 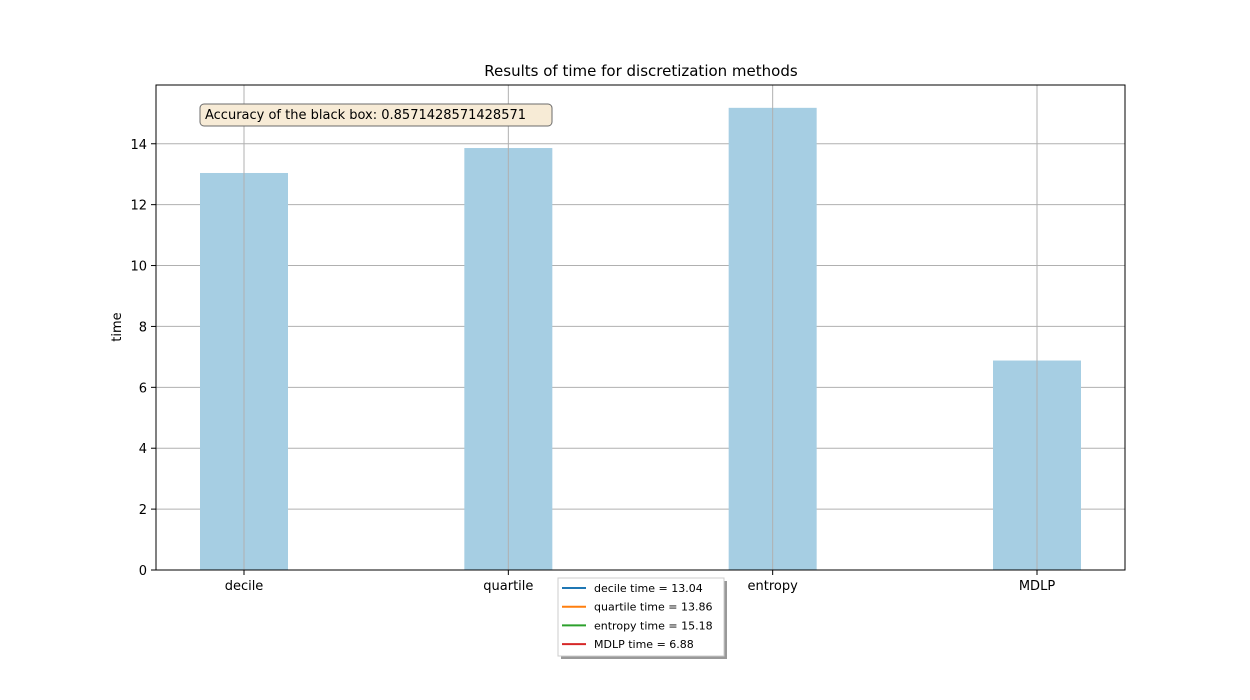 What do you see at coordinates (244, 586) in the screenshot?
I see `x-tick-label: decile` at bounding box center [244, 586].